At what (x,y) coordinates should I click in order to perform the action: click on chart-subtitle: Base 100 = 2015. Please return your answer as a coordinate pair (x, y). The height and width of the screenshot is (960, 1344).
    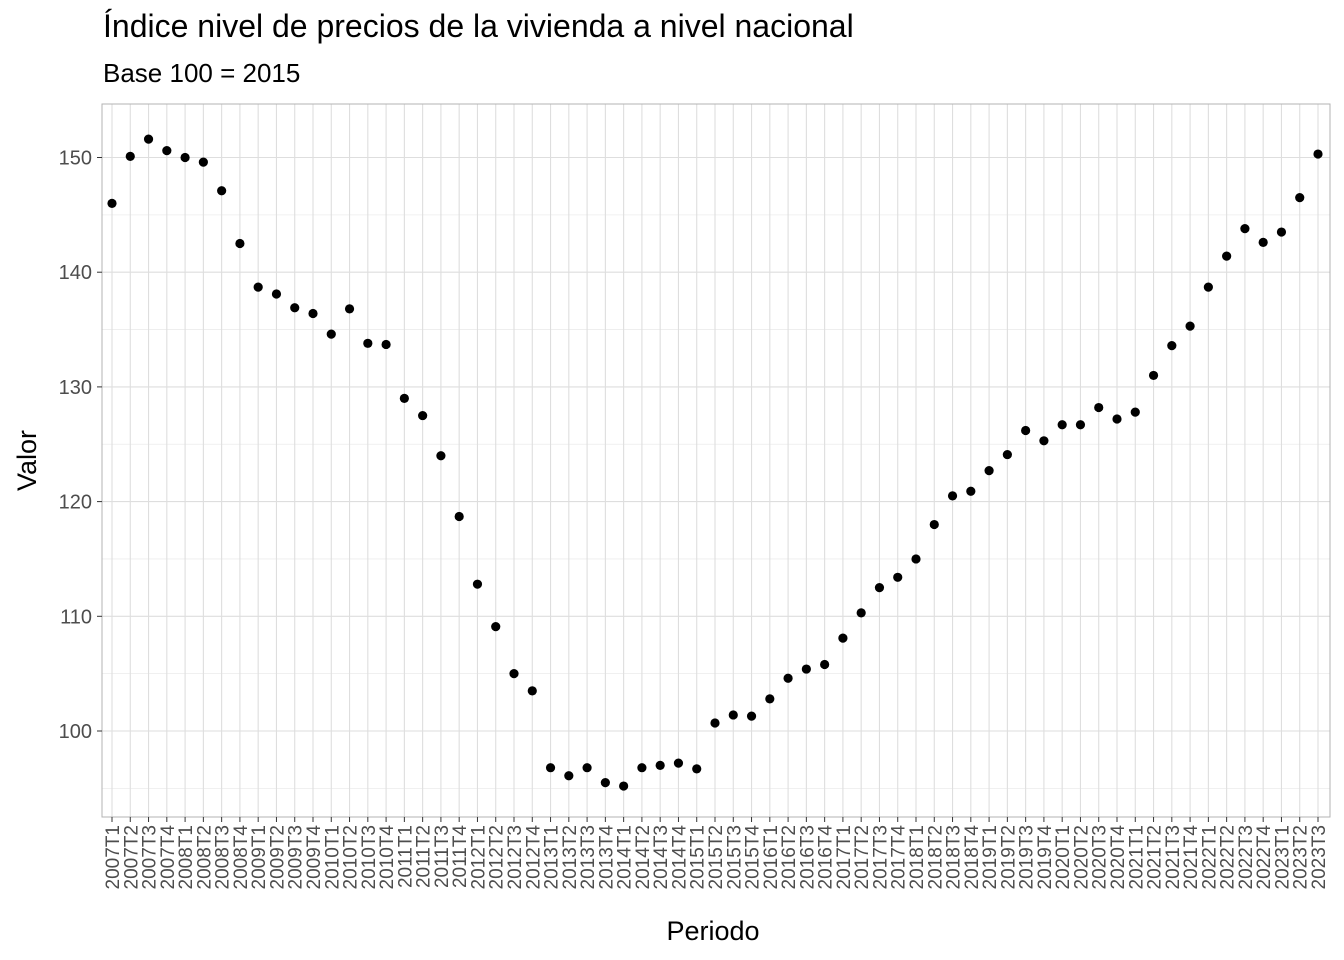
    Looking at the image, I should click on (202, 73).